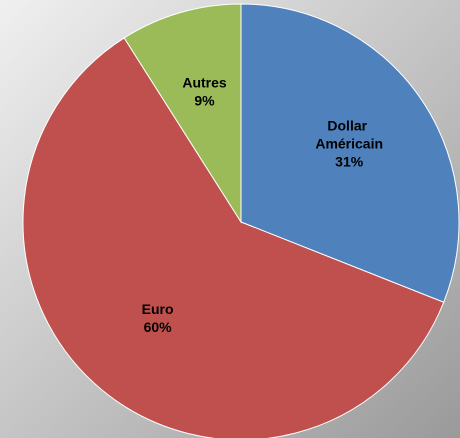  I want to click on category-label: Autres, so click(204, 82).